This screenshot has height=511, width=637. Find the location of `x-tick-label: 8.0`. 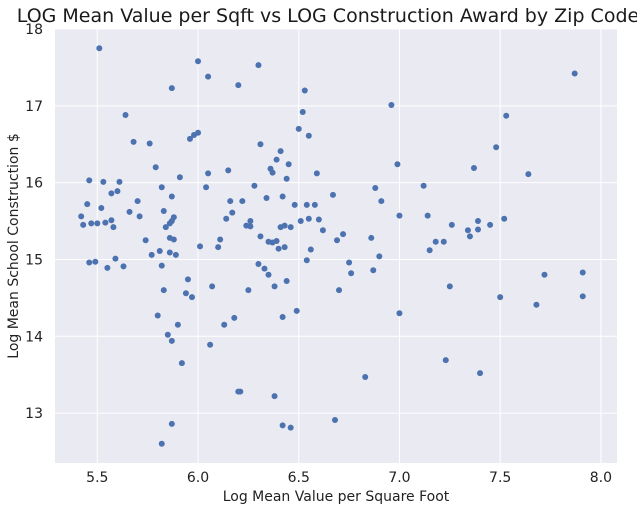

x-tick-label: 8.0 is located at coordinates (601, 478).